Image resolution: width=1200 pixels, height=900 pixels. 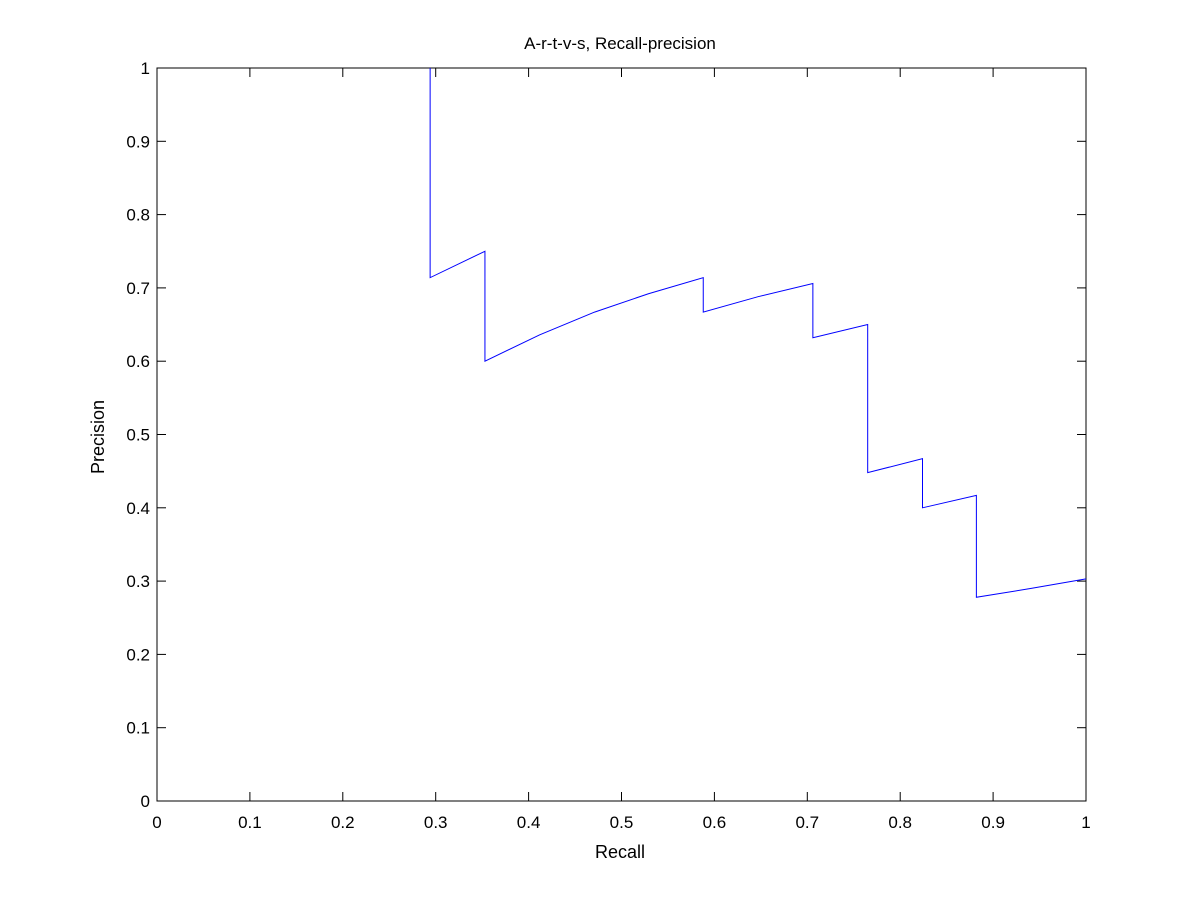 I want to click on x-tick-label: 0.5, so click(x=622, y=822).